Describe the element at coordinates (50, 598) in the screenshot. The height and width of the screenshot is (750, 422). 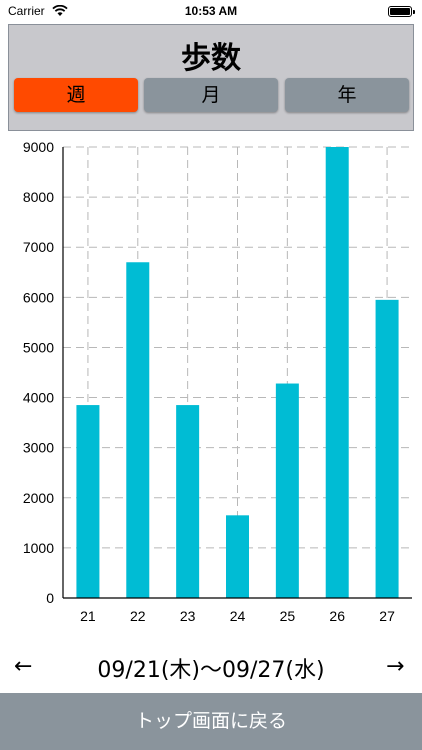
I see `y-tick-label: 0` at that location.